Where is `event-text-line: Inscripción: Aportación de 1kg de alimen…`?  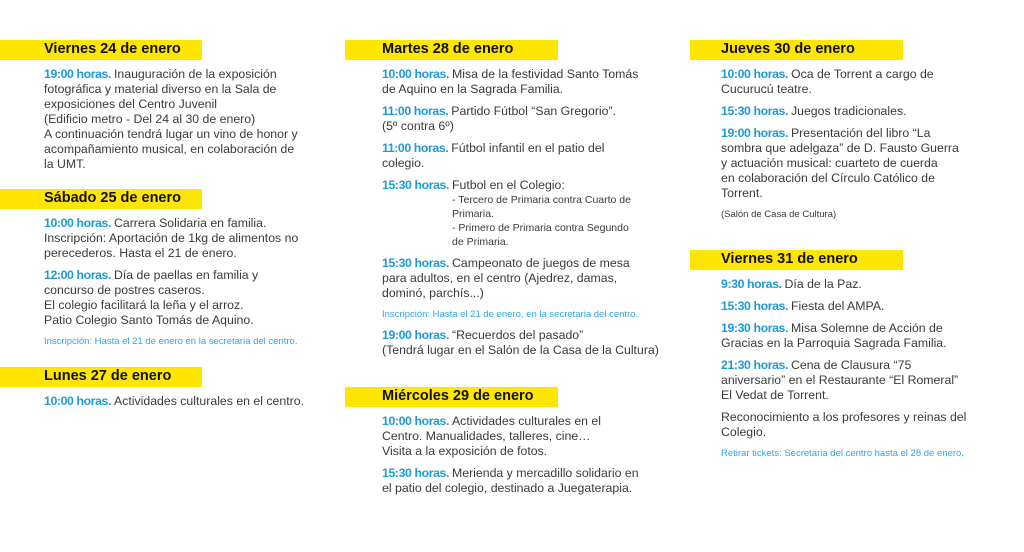 event-text-line: Inscripción: Aportación de 1kg de alimen… is located at coordinates (171, 238).